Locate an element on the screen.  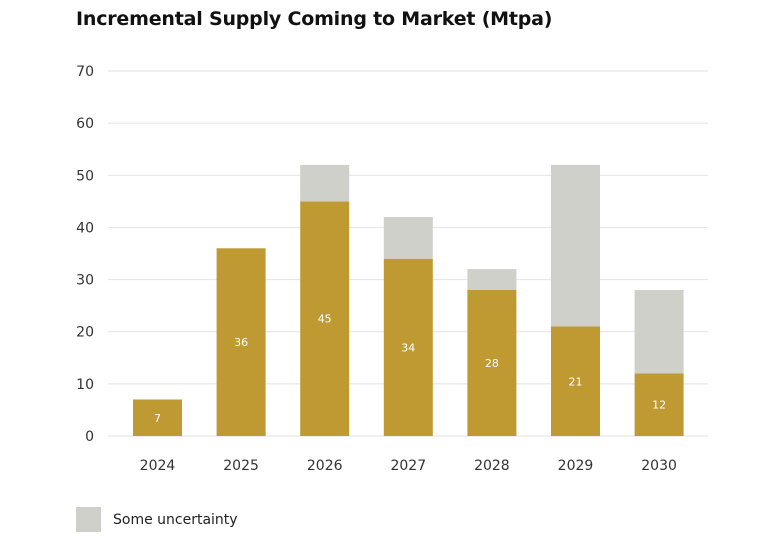
bar-2025 is located at coordinates (241, 342).